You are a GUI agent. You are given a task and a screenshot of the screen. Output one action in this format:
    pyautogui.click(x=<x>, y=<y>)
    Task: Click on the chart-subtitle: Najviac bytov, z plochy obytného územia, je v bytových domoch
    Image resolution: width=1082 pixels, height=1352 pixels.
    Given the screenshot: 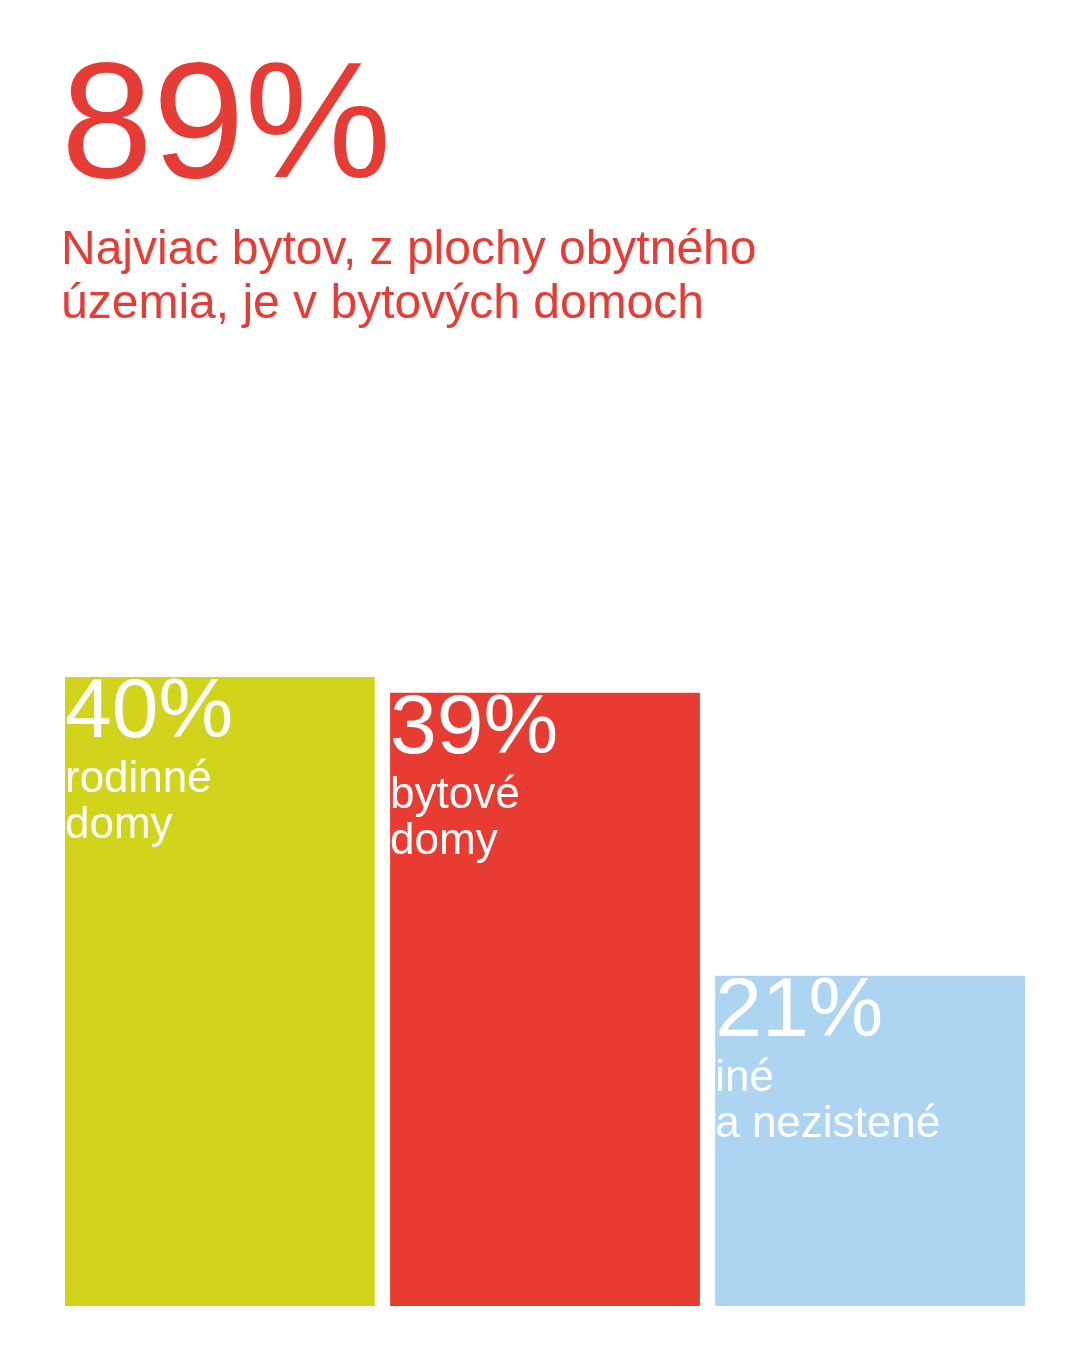 What is the action you would take?
    pyautogui.click(x=409, y=274)
    